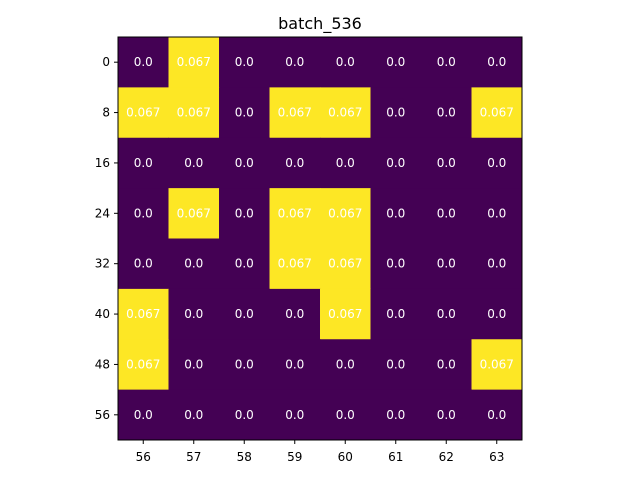 The width and height of the screenshot is (640, 480). I want to click on cell-value-label-r3-c0: 0.0, so click(143, 213).